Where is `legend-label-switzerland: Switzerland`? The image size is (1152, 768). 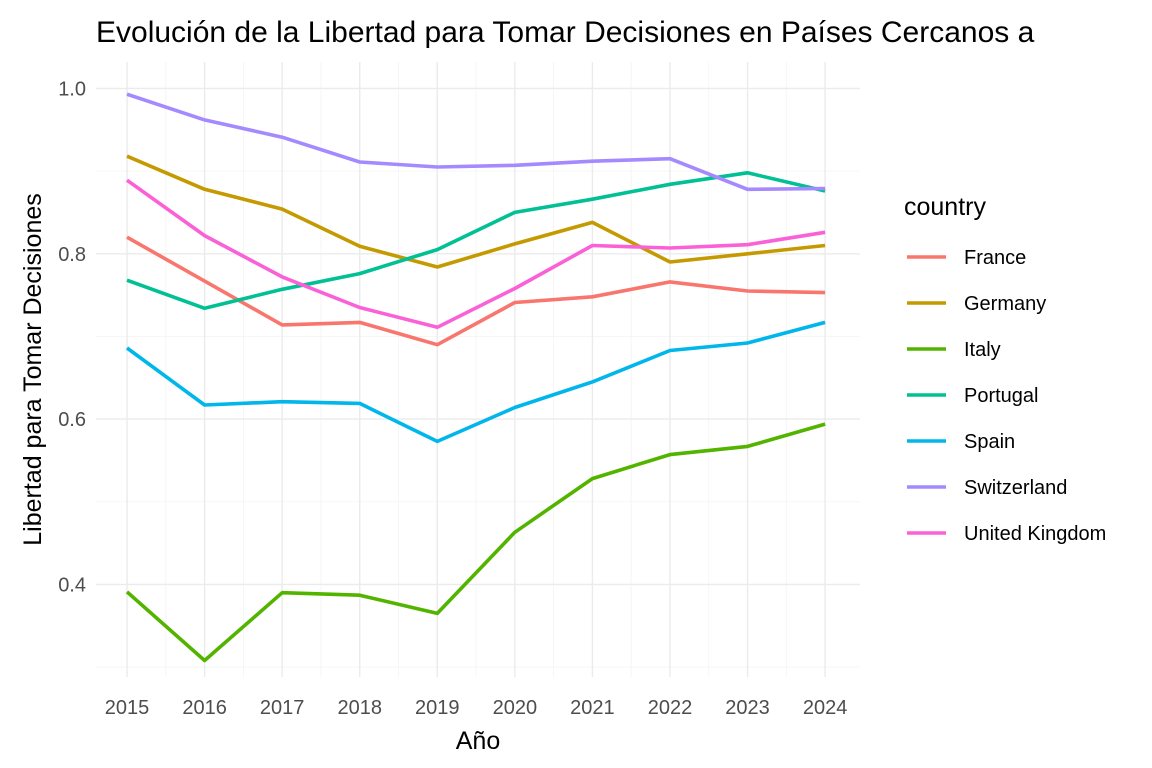
legend-label-switzerland: Switzerland is located at coordinates (1015, 488).